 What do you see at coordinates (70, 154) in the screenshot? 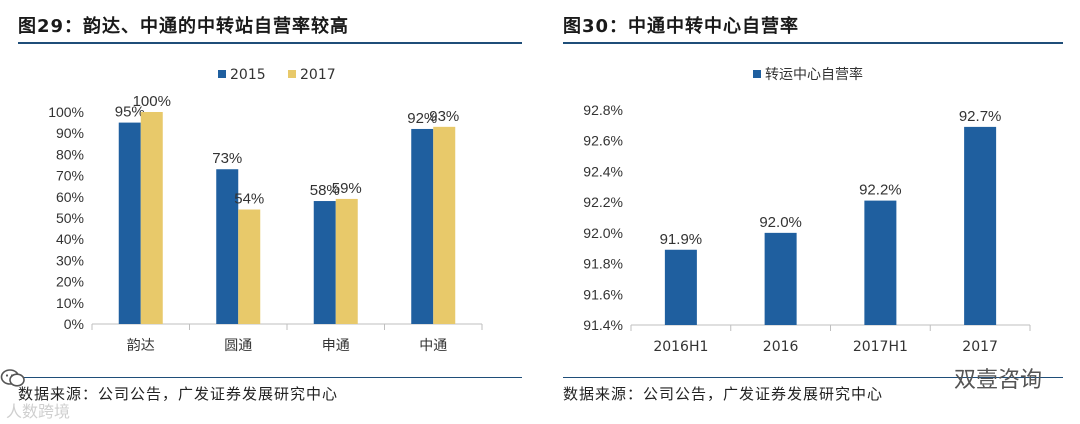
I see `y-tick-label: 80%` at bounding box center [70, 154].